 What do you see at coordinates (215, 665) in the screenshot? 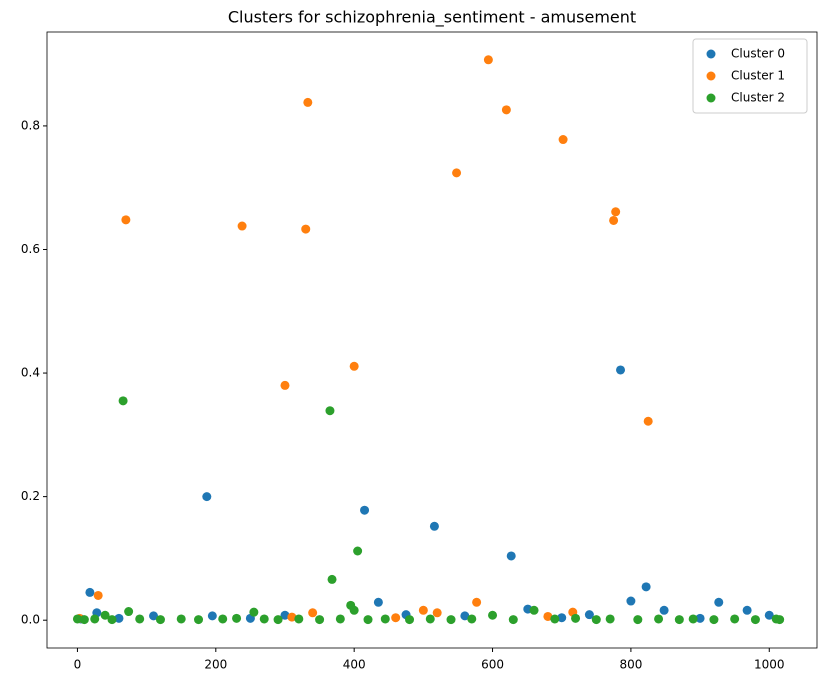
I see `x-tick-label: 200` at bounding box center [215, 665].